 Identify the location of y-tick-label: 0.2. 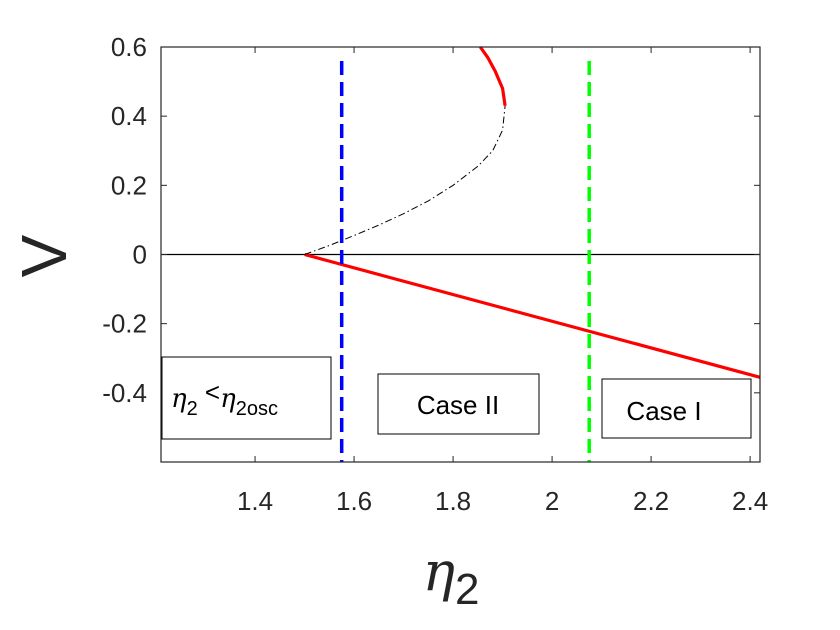
(129, 185).